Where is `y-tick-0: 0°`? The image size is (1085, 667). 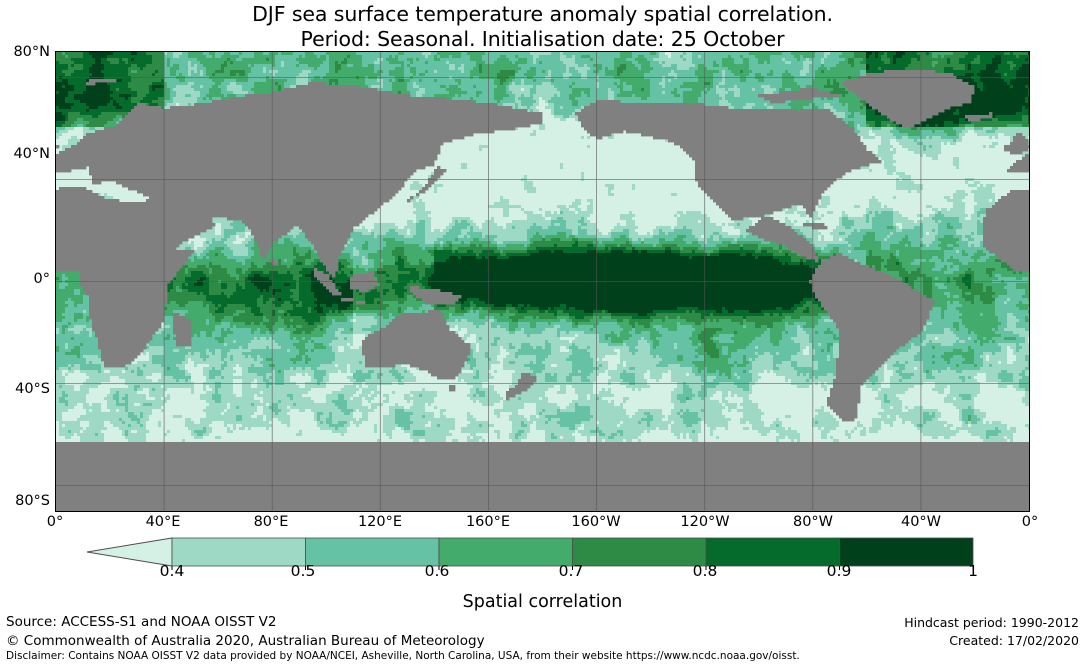
y-tick-0: 0° is located at coordinates (41, 279).